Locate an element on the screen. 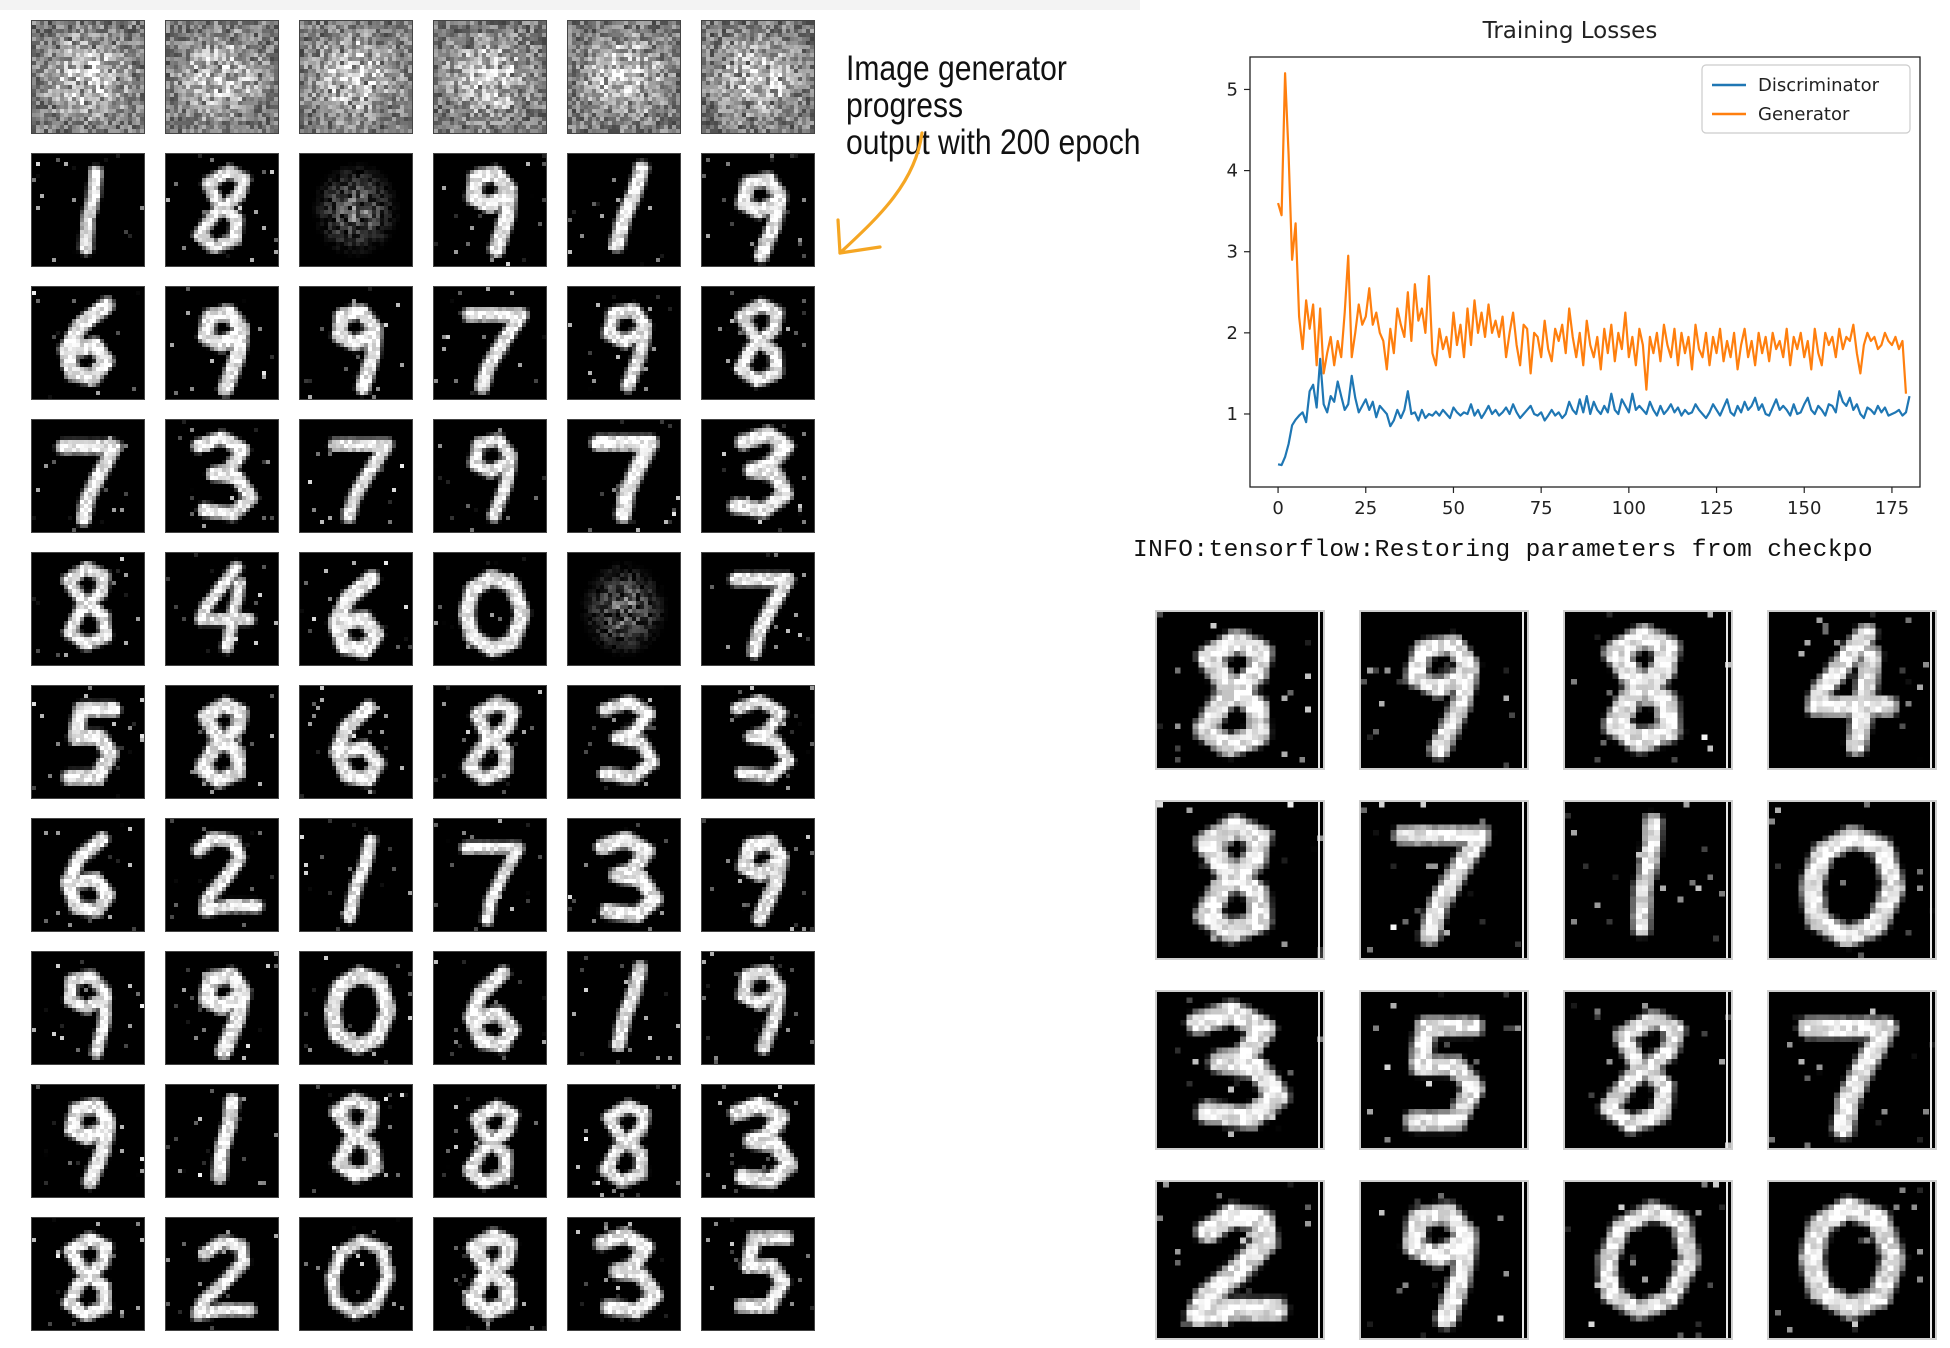 This screenshot has height=1348, width=1950. x-tick-label: 50 is located at coordinates (1453, 508).